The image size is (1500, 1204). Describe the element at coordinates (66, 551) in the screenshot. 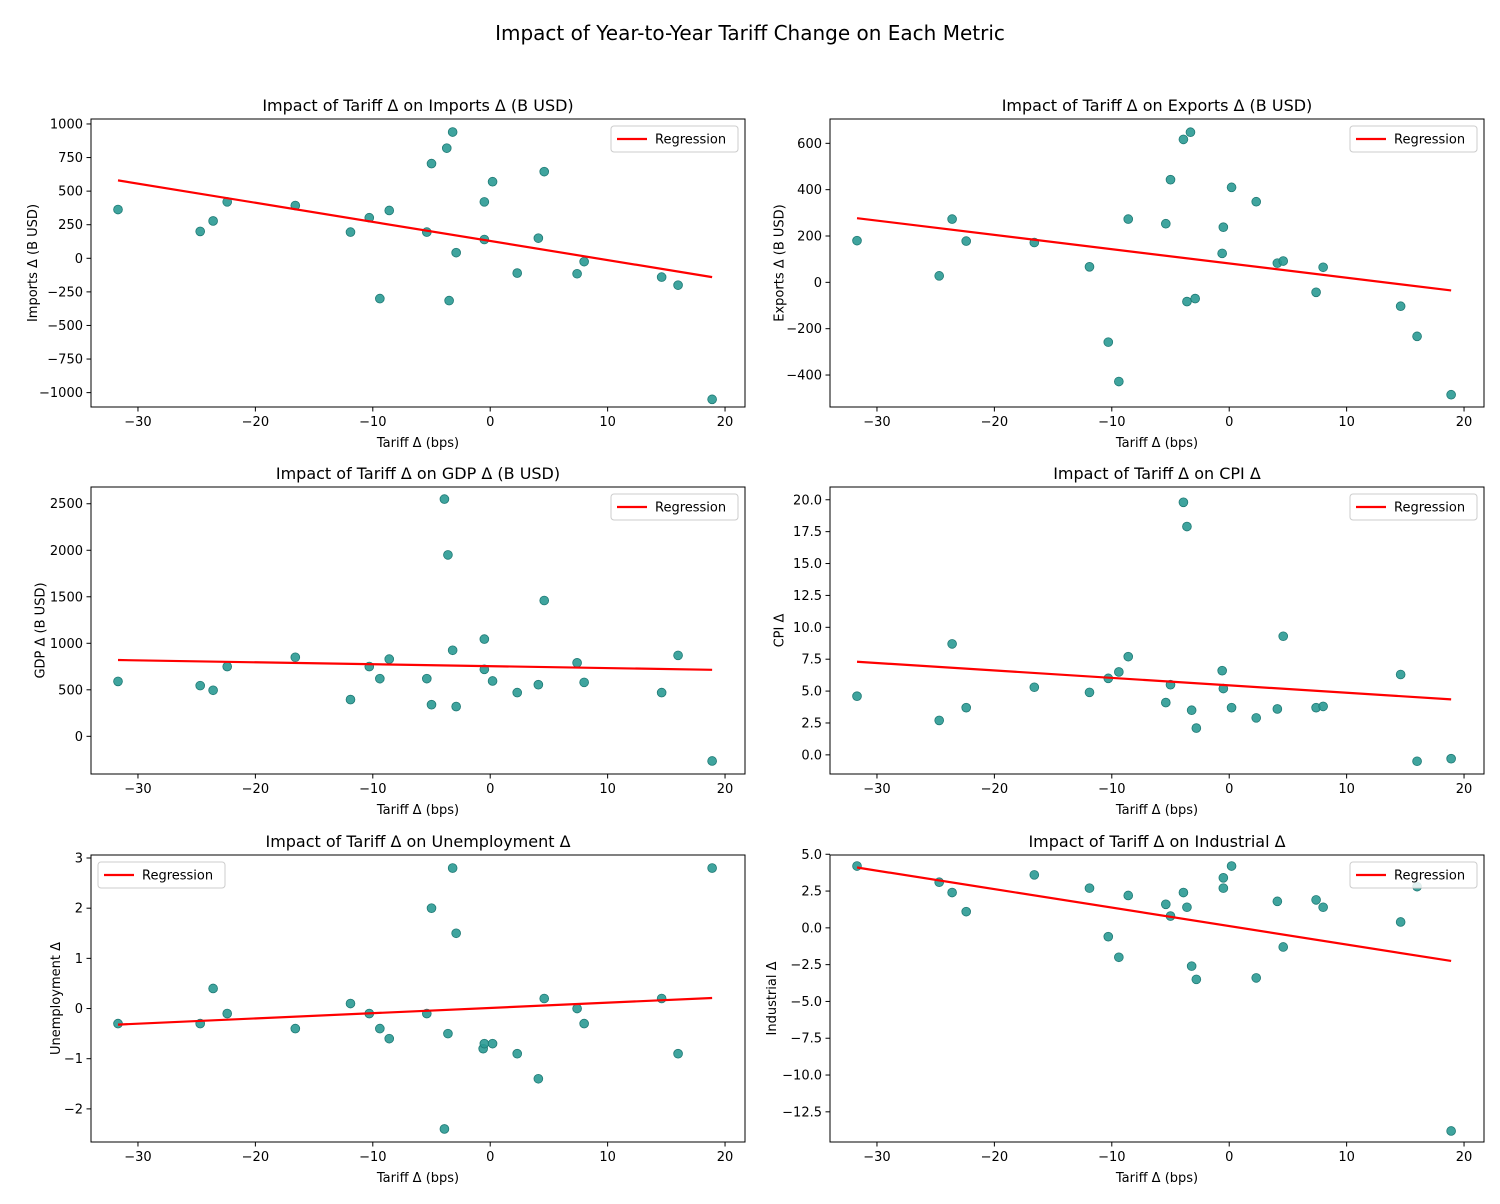

I see `y-tick-label: 2000` at that location.